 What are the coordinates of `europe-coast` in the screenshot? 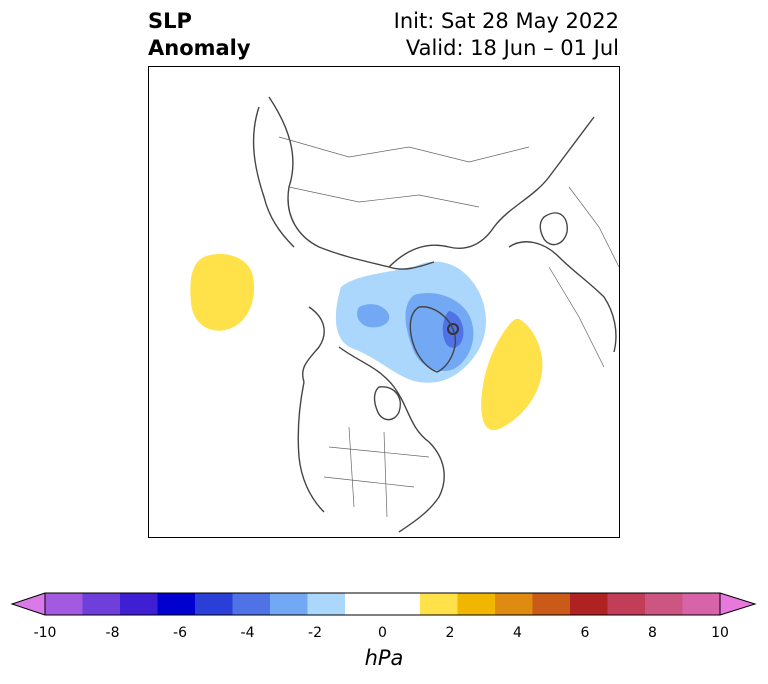 It's located at (562, 297).